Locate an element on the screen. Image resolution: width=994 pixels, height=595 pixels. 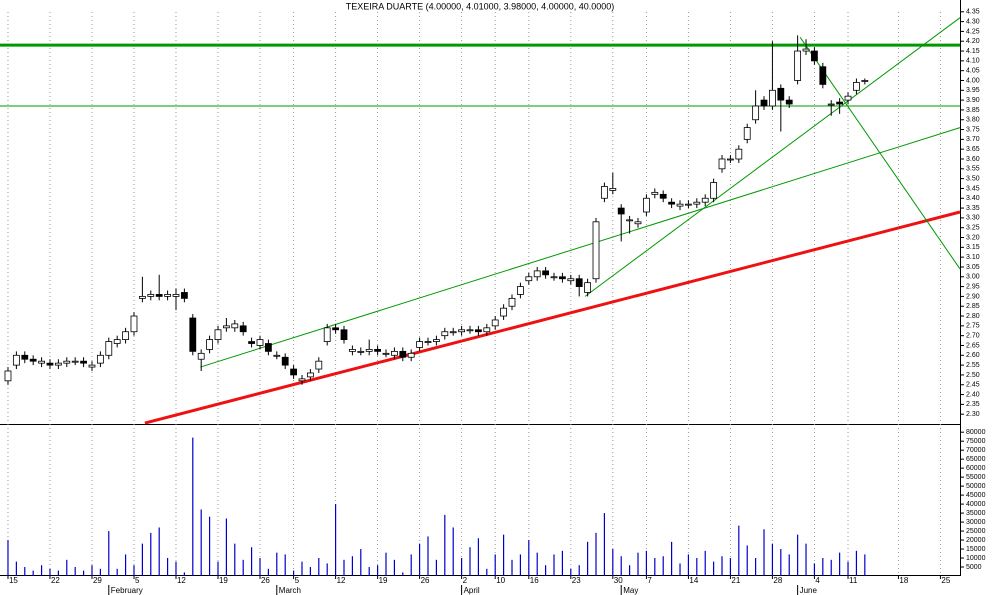
x-tick-label: 19 is located at coordinates (383, 580).